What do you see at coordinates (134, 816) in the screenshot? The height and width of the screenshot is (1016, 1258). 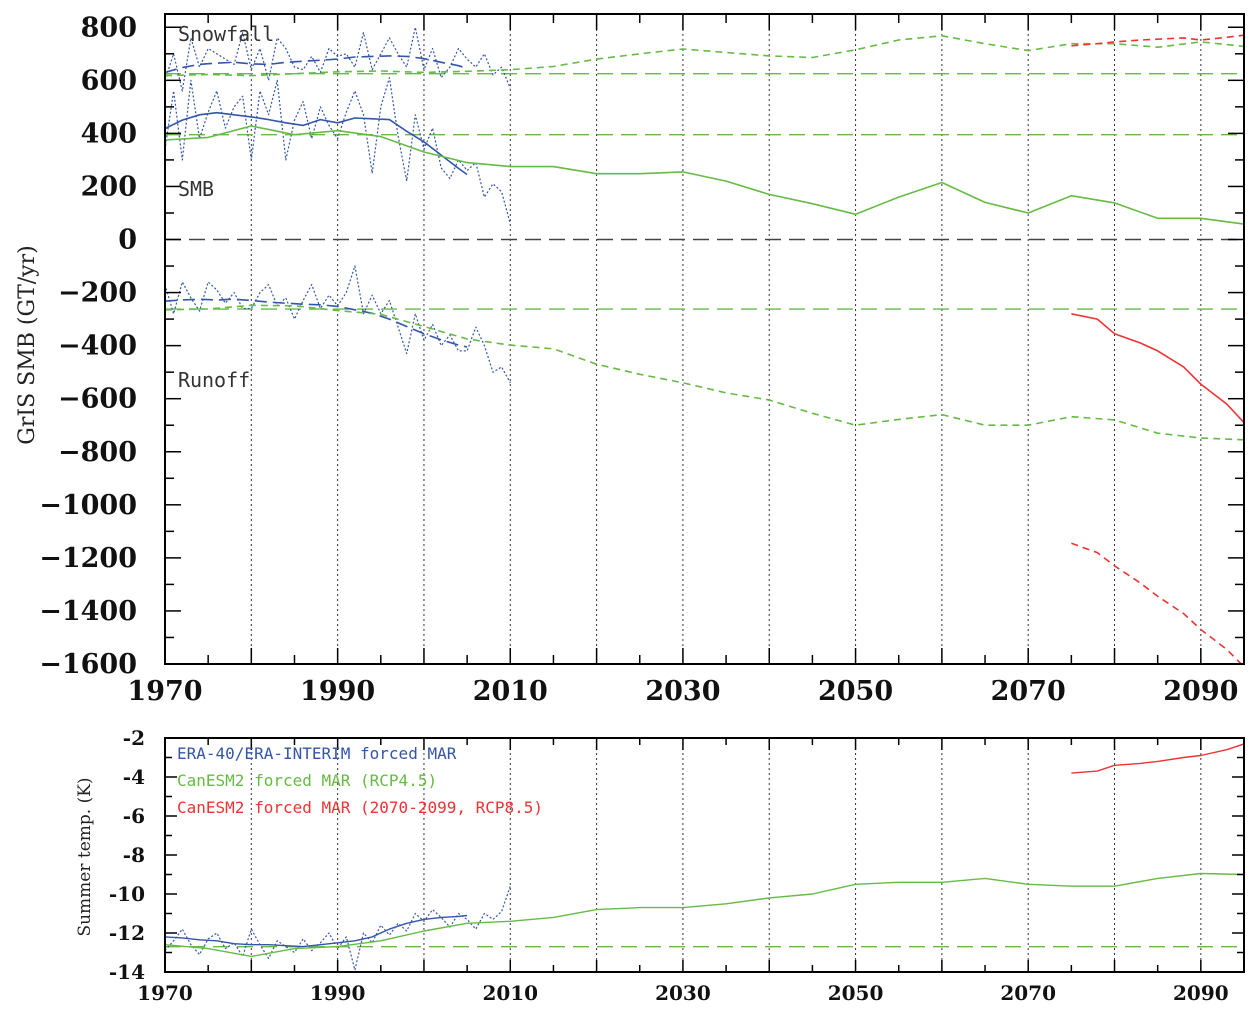 I see `temperature-y-tick-label: -6` at bounding box center [134, 816].